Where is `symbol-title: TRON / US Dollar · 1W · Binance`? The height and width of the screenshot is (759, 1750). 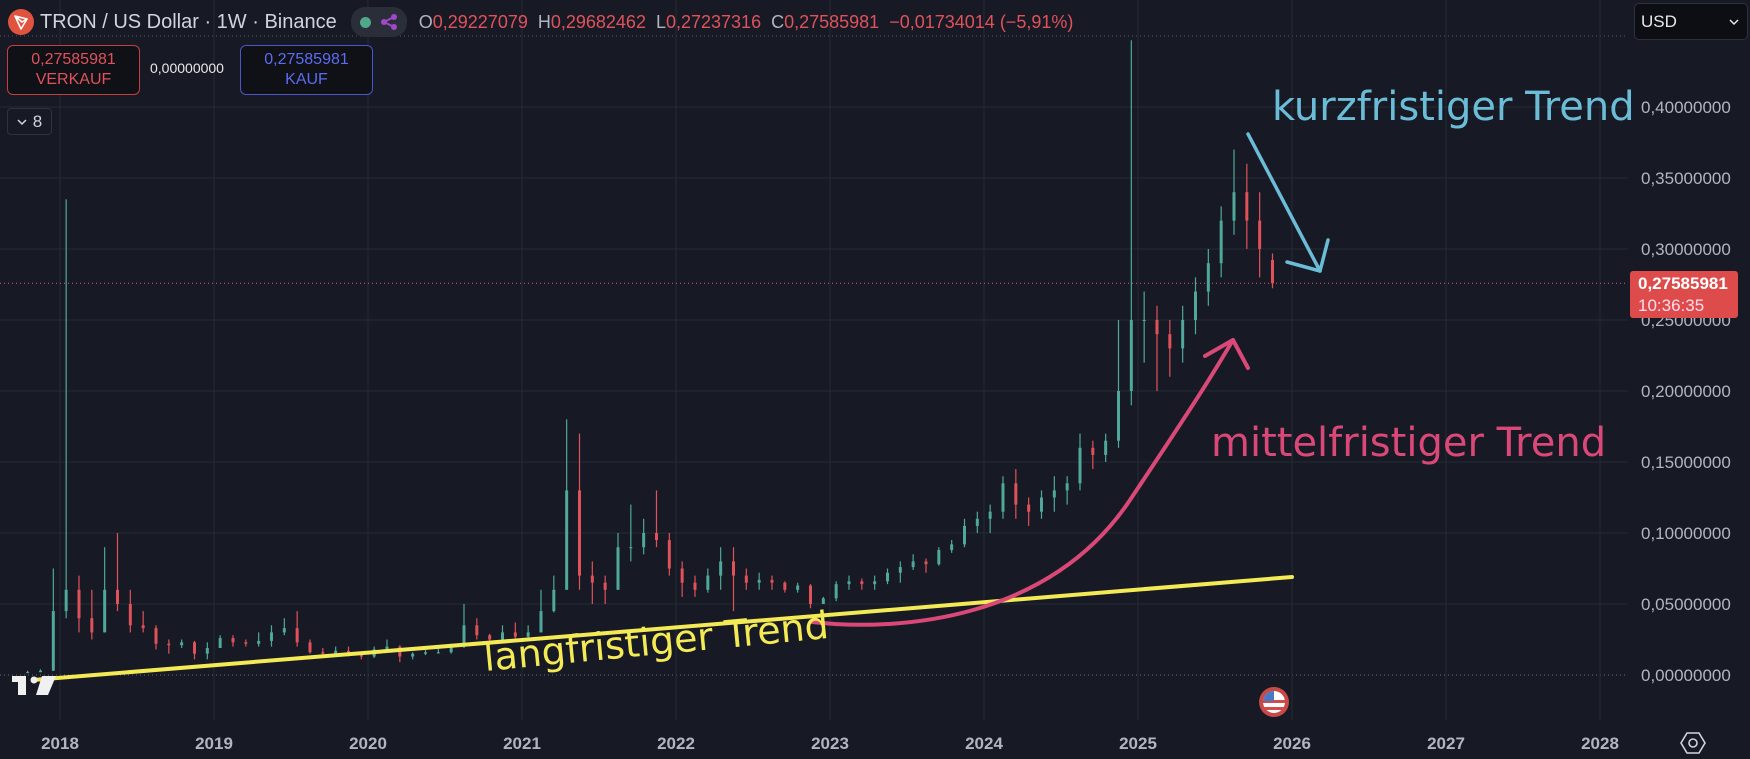 symbol-title: TRON / US Dollar · 1W · Binance is located at coordinates (188, 21).